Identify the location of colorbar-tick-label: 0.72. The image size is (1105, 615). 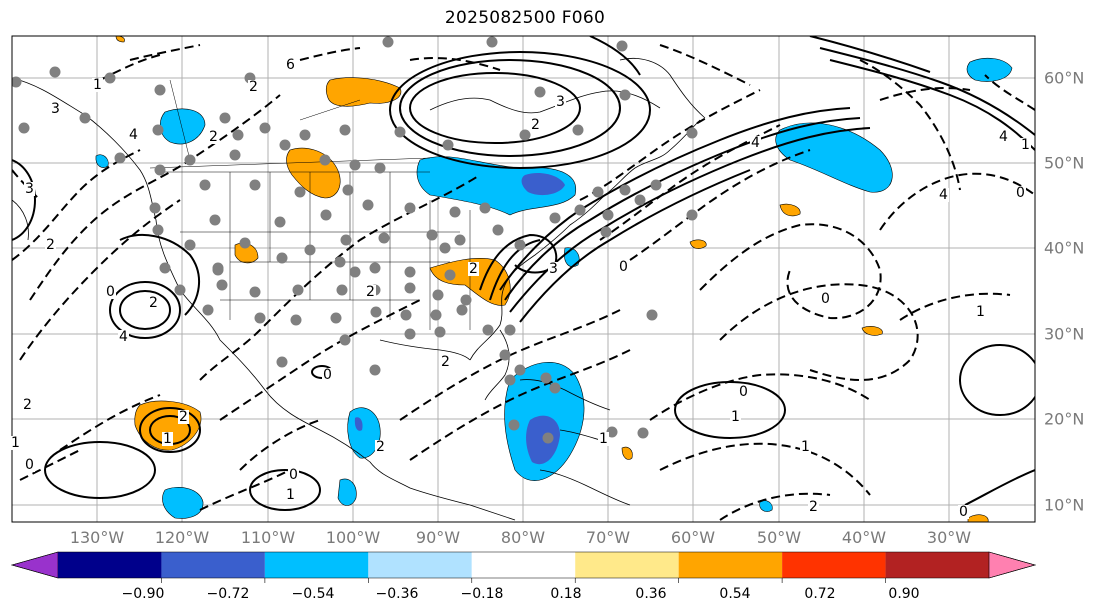
(820, 594).